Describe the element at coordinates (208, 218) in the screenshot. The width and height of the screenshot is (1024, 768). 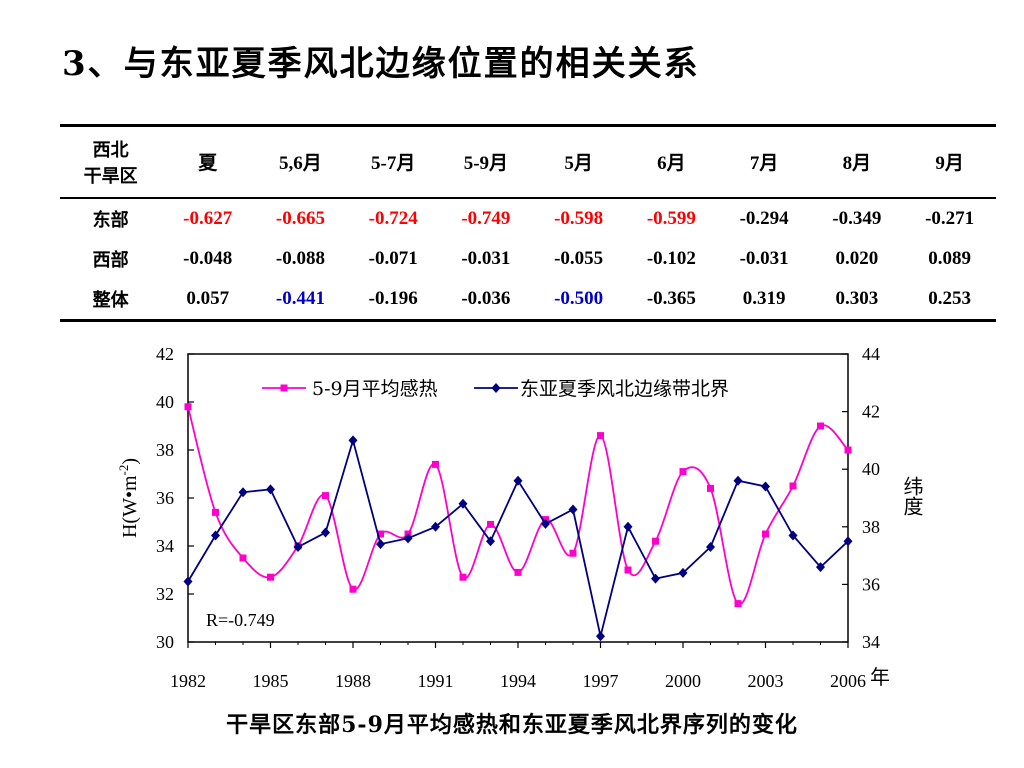
I see `correlation-cell: -0.627` at that location.